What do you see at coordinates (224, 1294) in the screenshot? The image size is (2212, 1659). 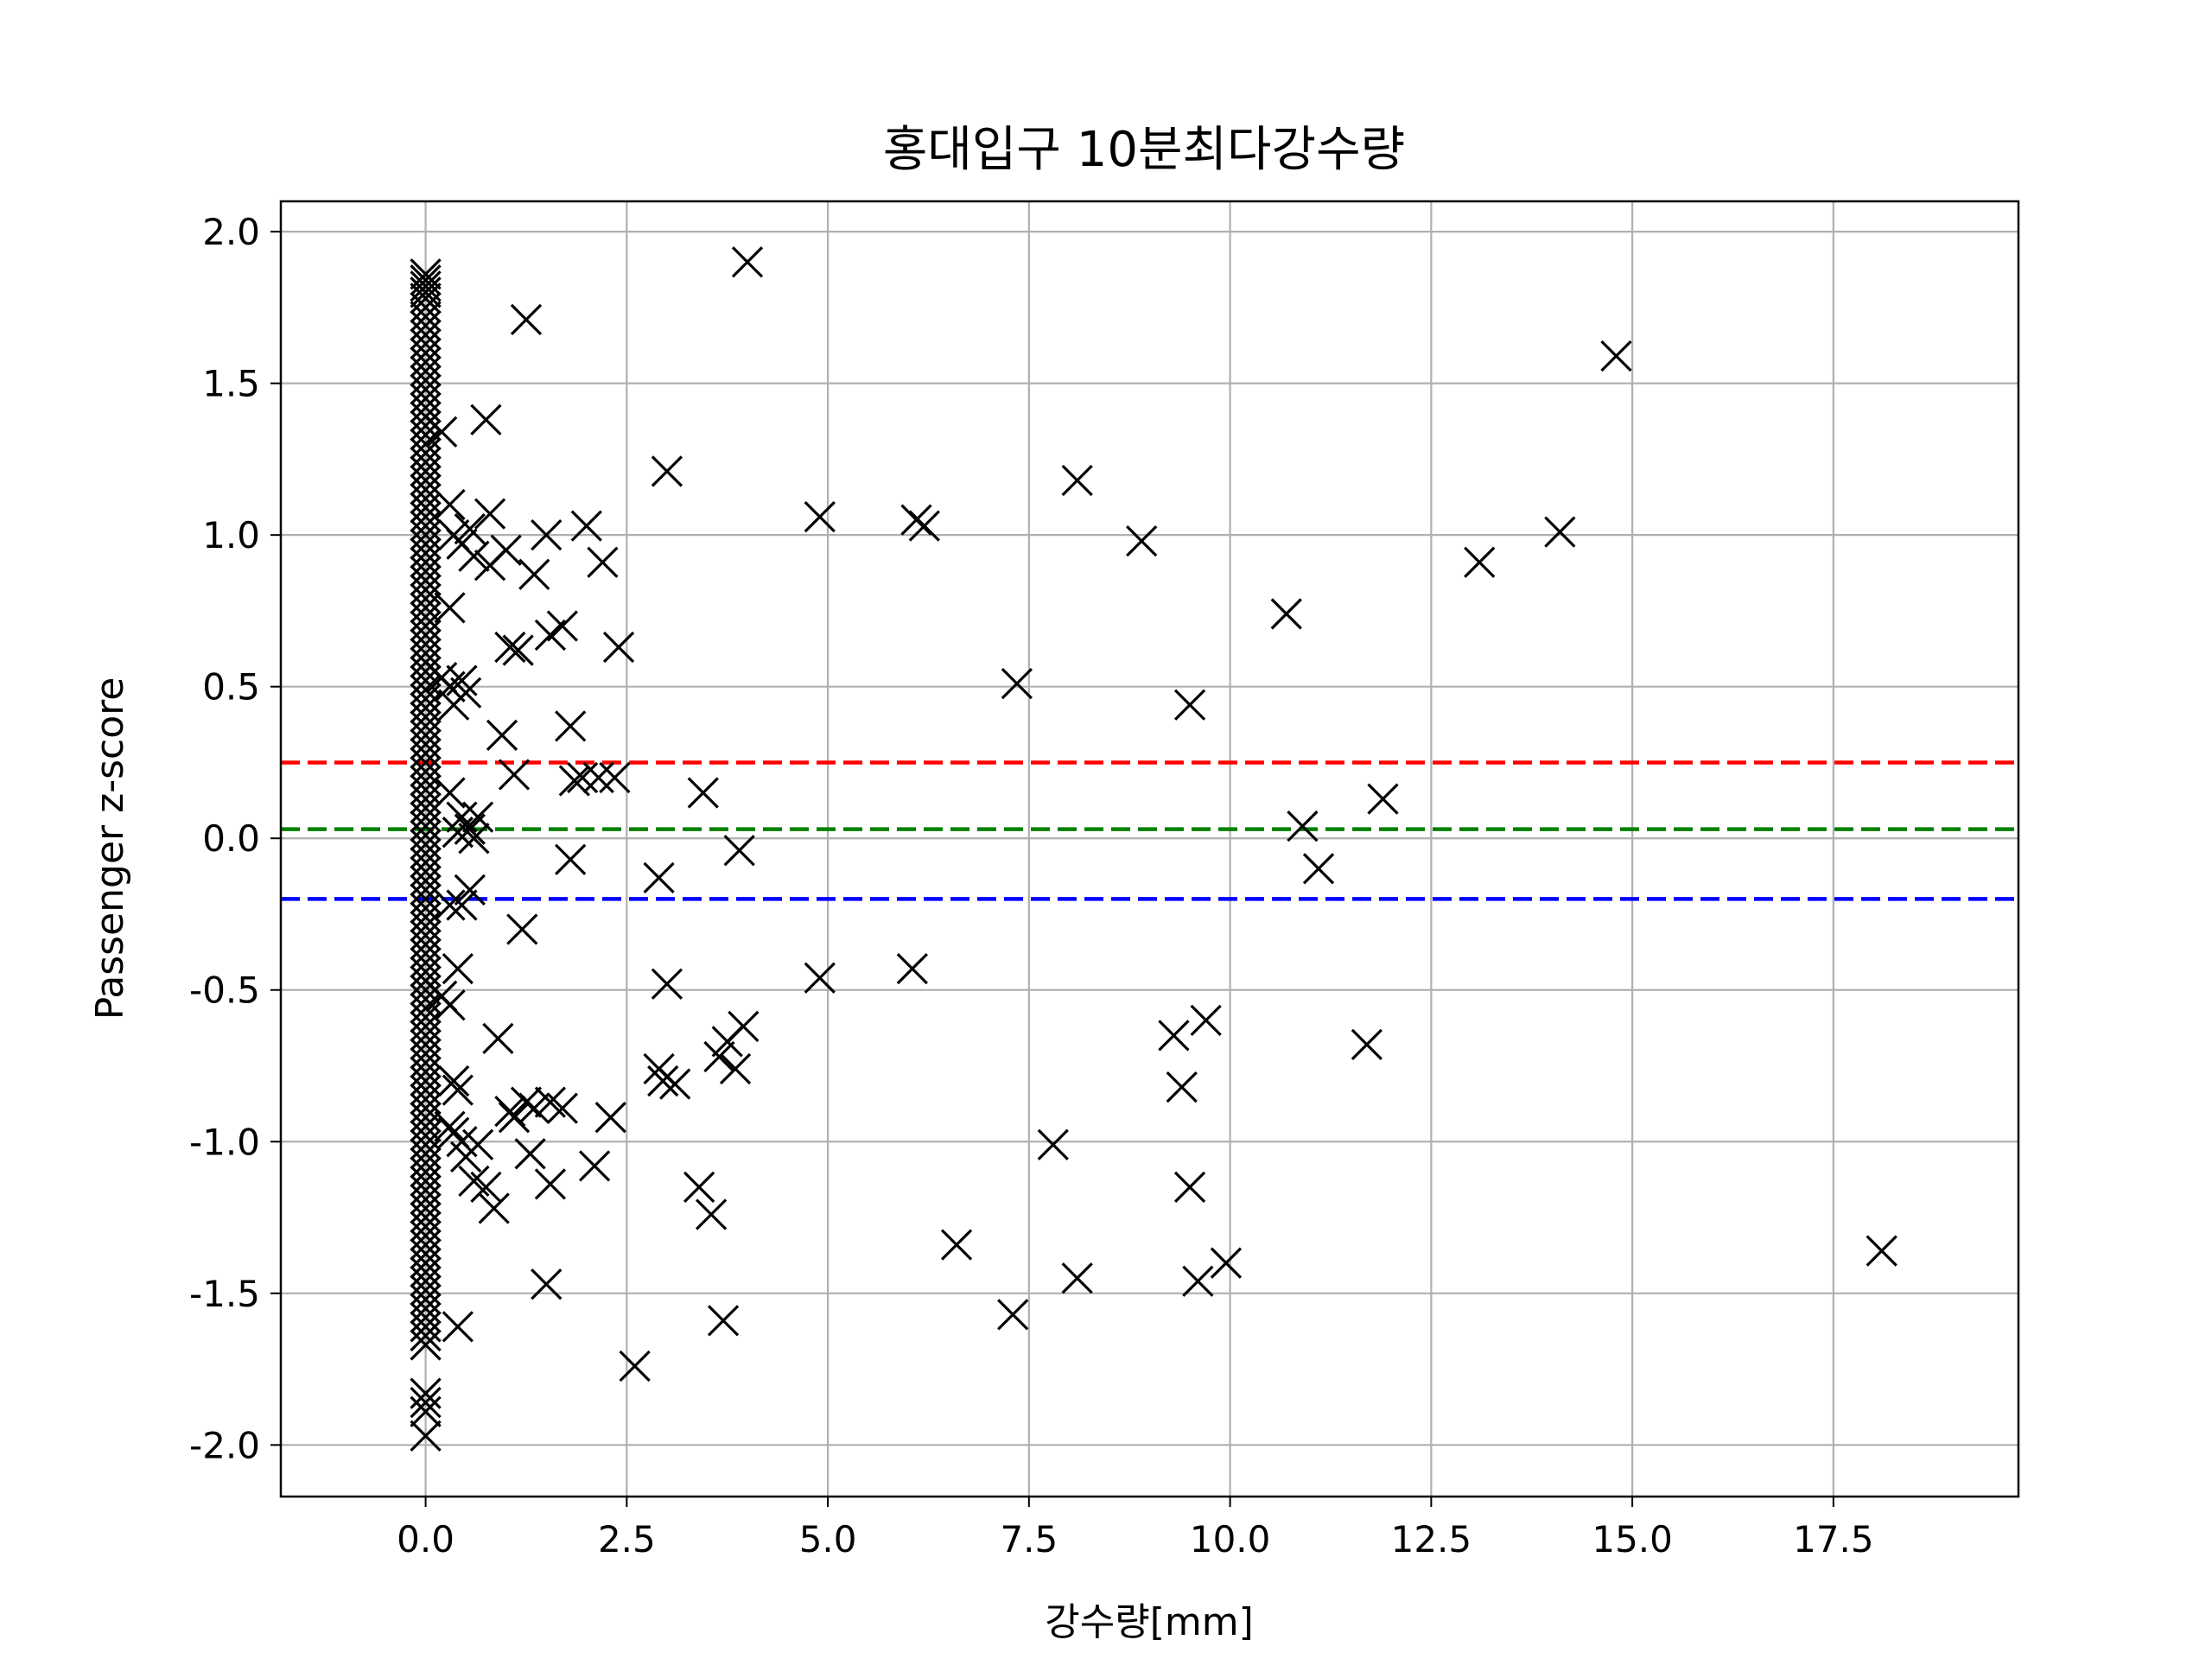 I see `y-tick-label: -1.5` at bounding box center [224, 1294].